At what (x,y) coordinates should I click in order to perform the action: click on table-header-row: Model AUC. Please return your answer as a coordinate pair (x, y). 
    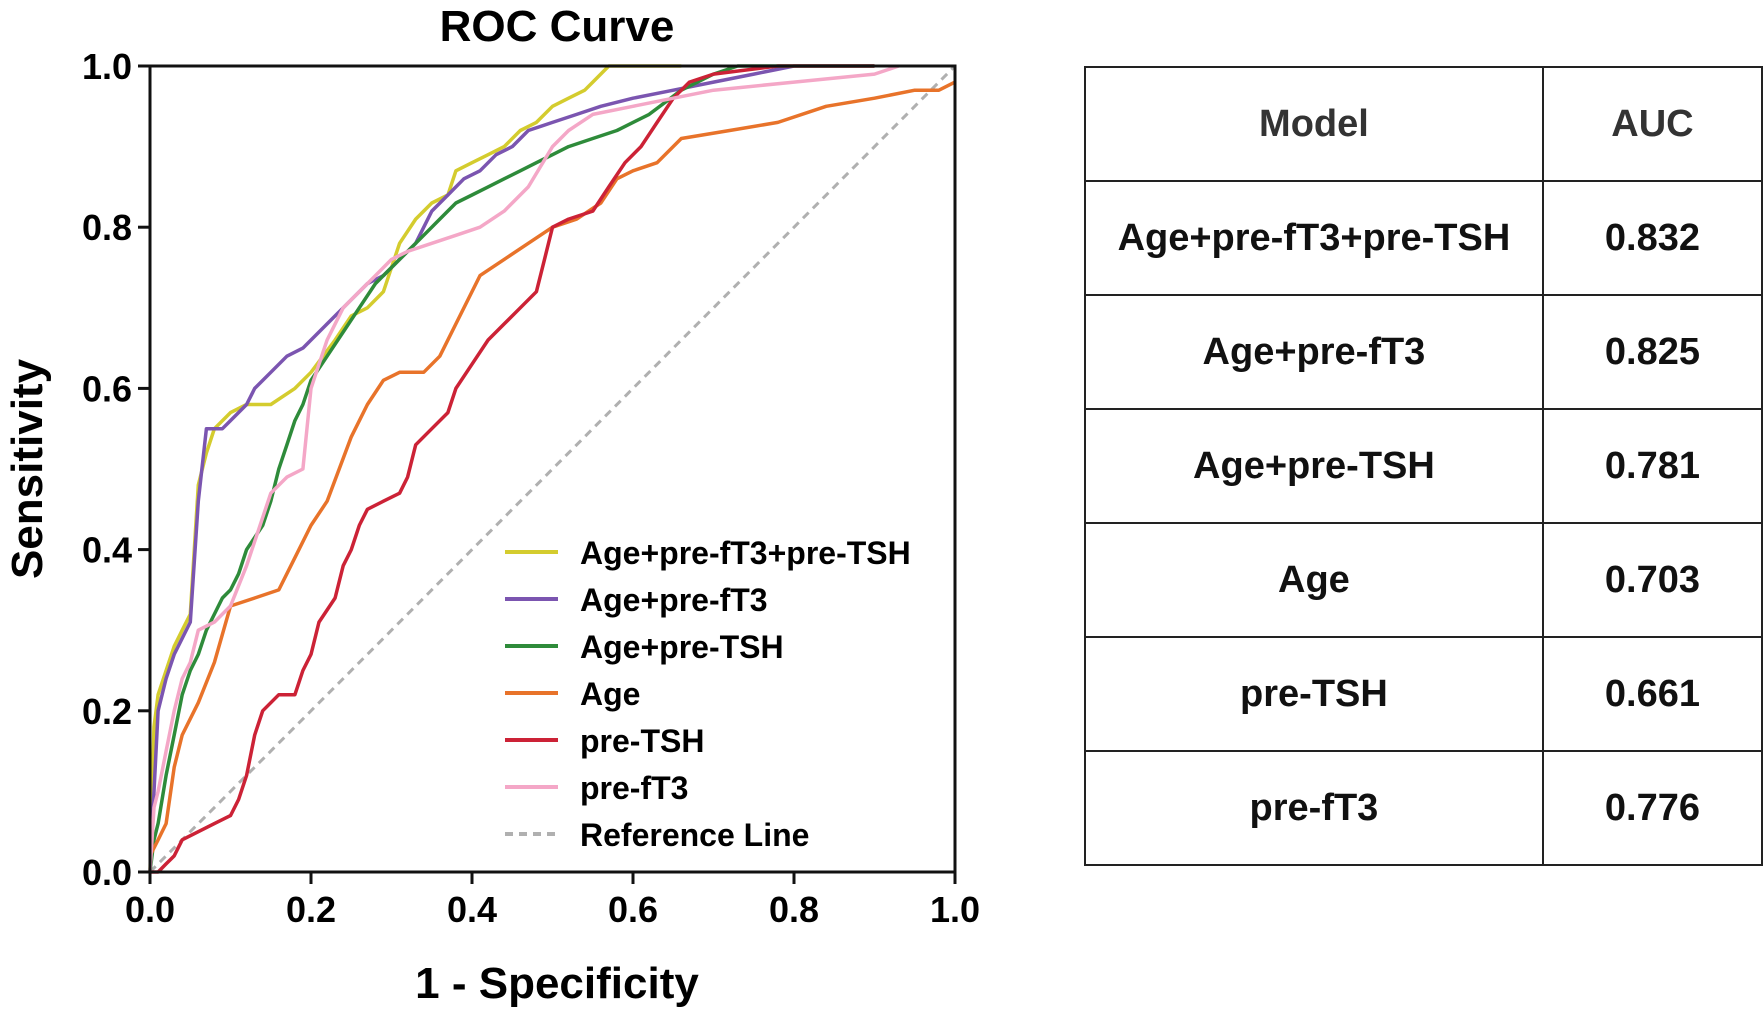
    Looking at the image, I should click on (1423, 124).